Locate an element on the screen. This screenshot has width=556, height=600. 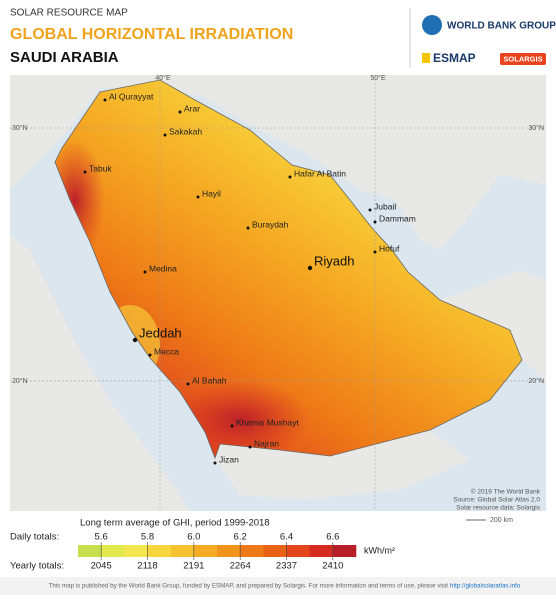
city-label: Mecca is located at coordinates (166, 351).